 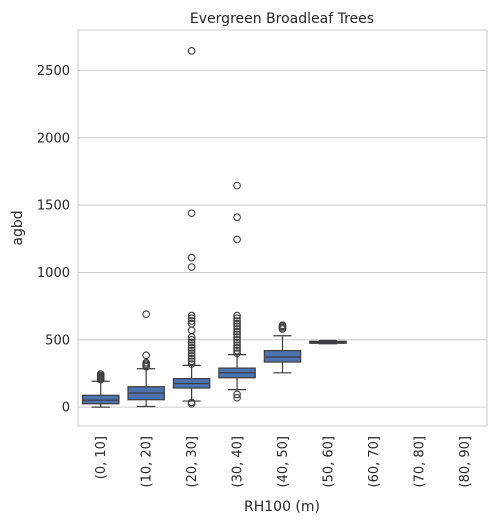 I want to click on x-tick-label-2: (10, 20], so click(x=147, y=462).